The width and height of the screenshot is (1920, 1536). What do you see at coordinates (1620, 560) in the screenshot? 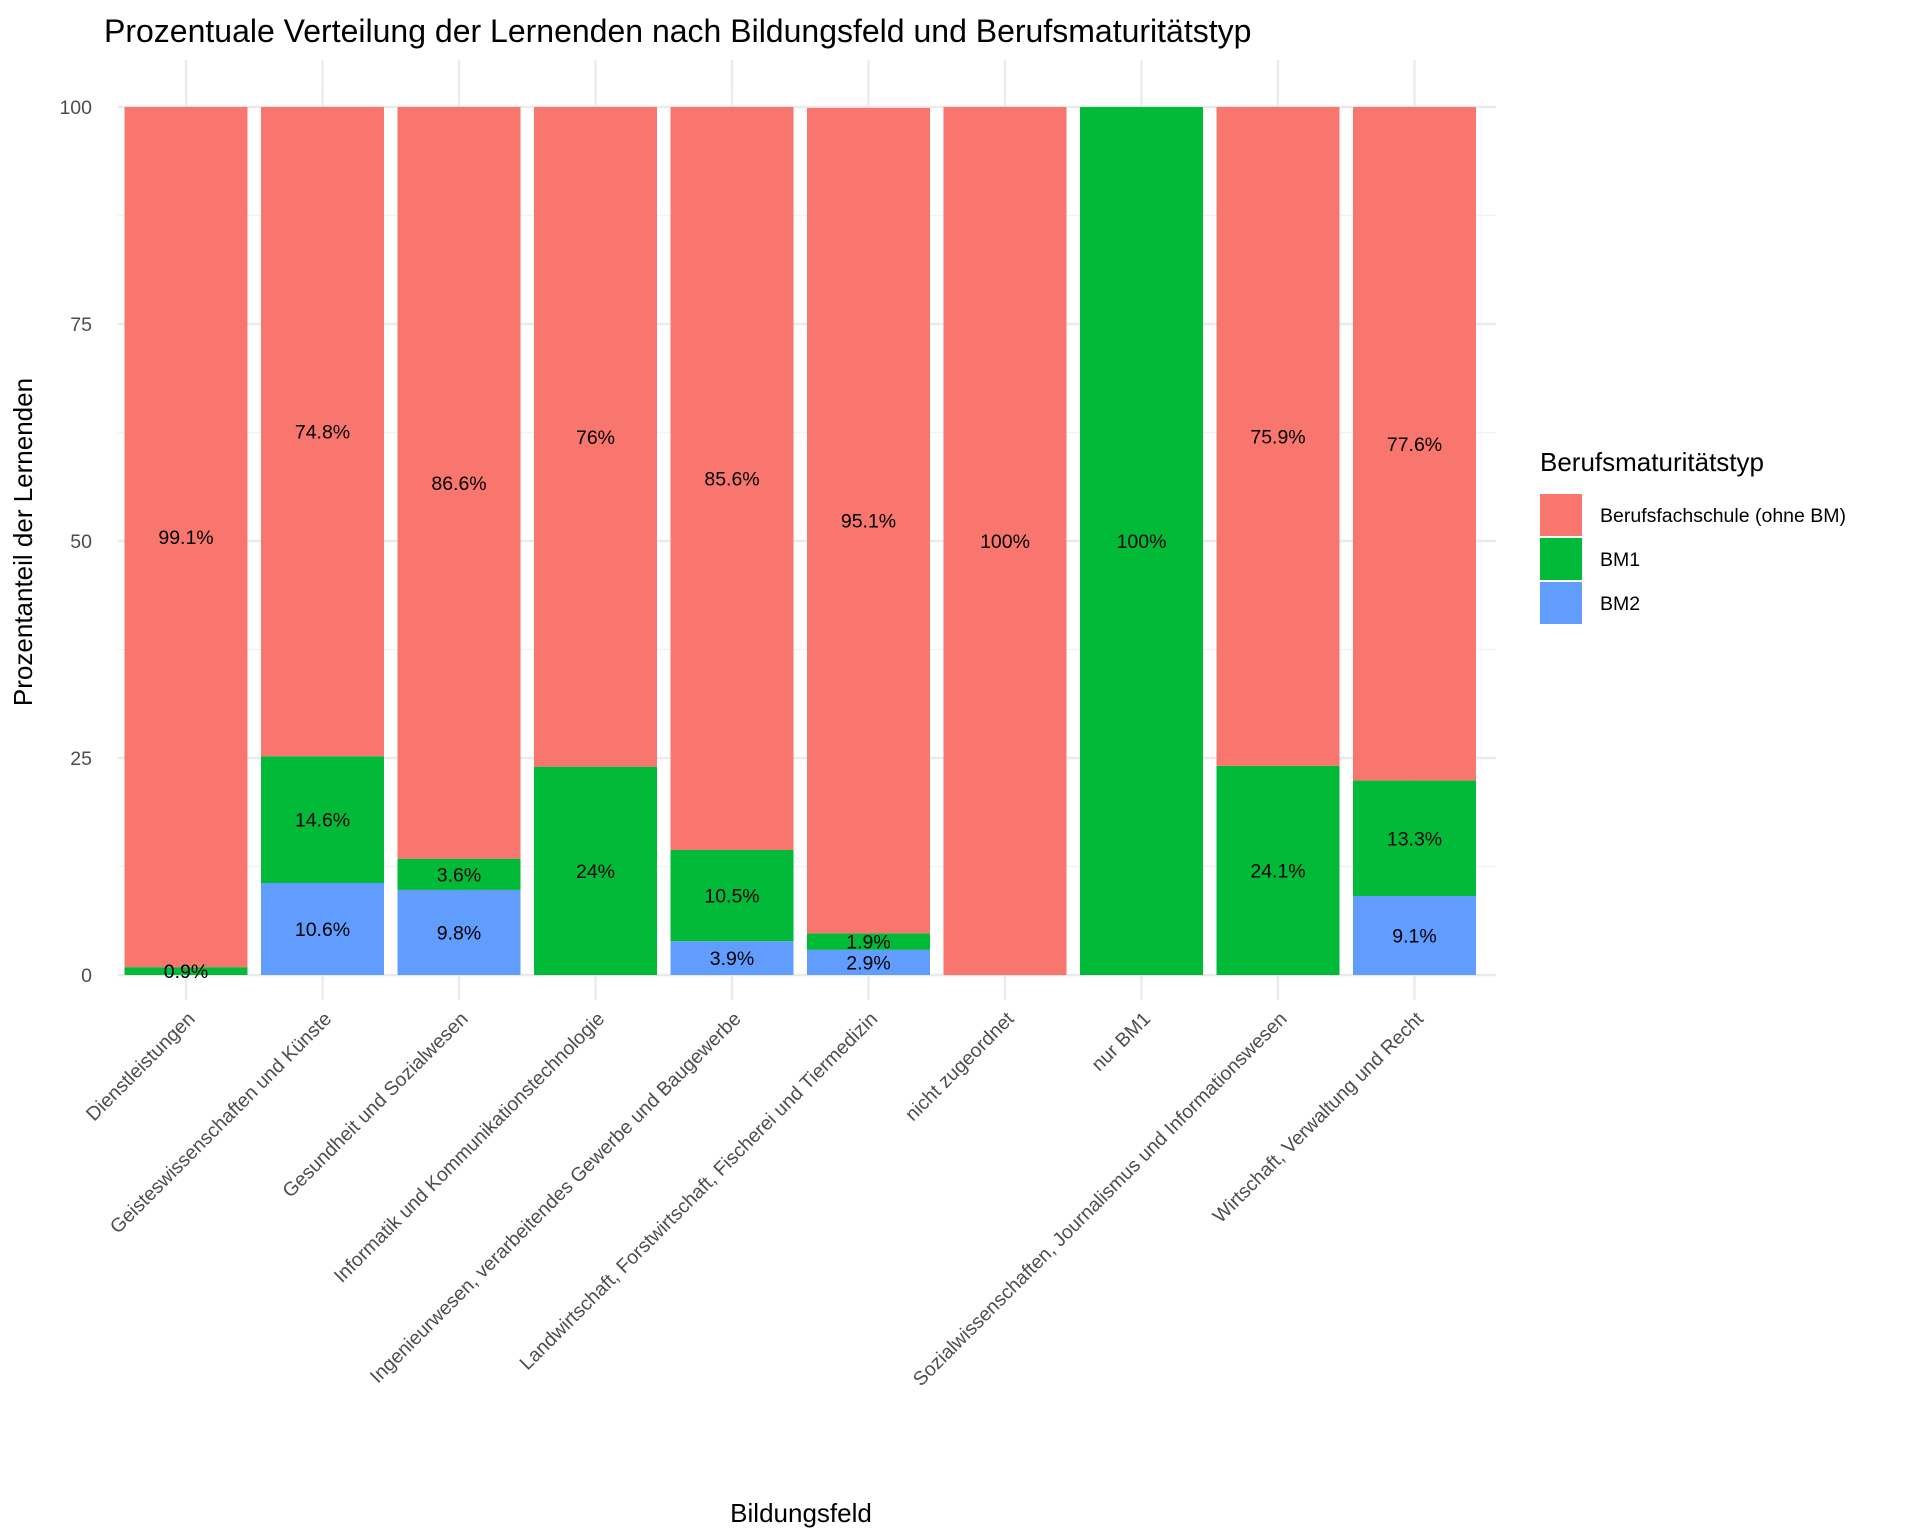
I see `legend-label: BM1` at bounding box center [1620, 560].